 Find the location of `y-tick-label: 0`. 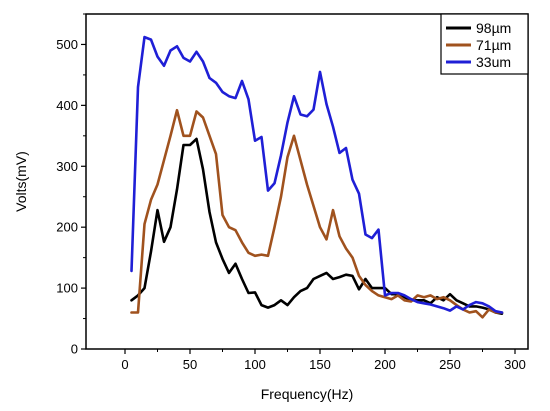

y-tick-label: 0 is located at coordinates (74, 349).